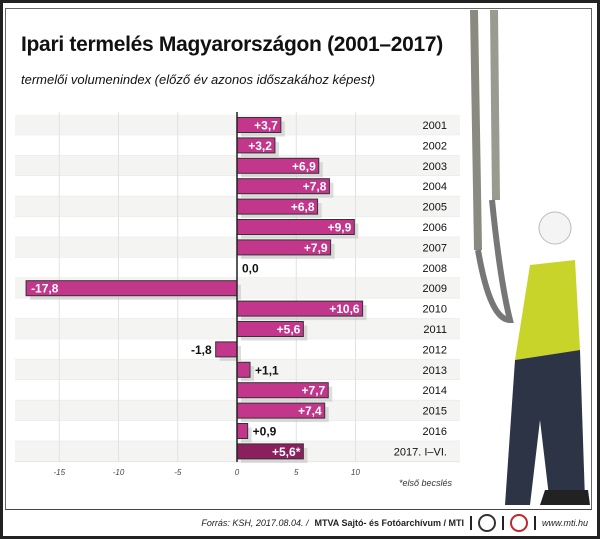 This screenshot has width=600, height=539. Describe the element at coordinates (435, 432) in the screenshot. I see `year-label: 2016` at that location.